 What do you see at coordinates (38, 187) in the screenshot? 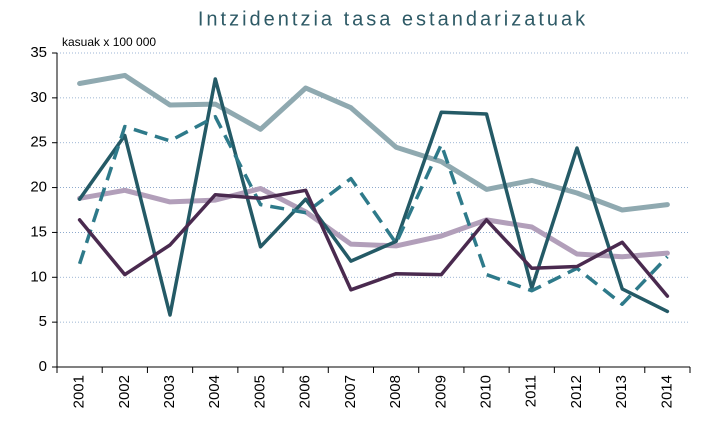
I see `y-tick-label: 20` at bounding box center [38, 187].